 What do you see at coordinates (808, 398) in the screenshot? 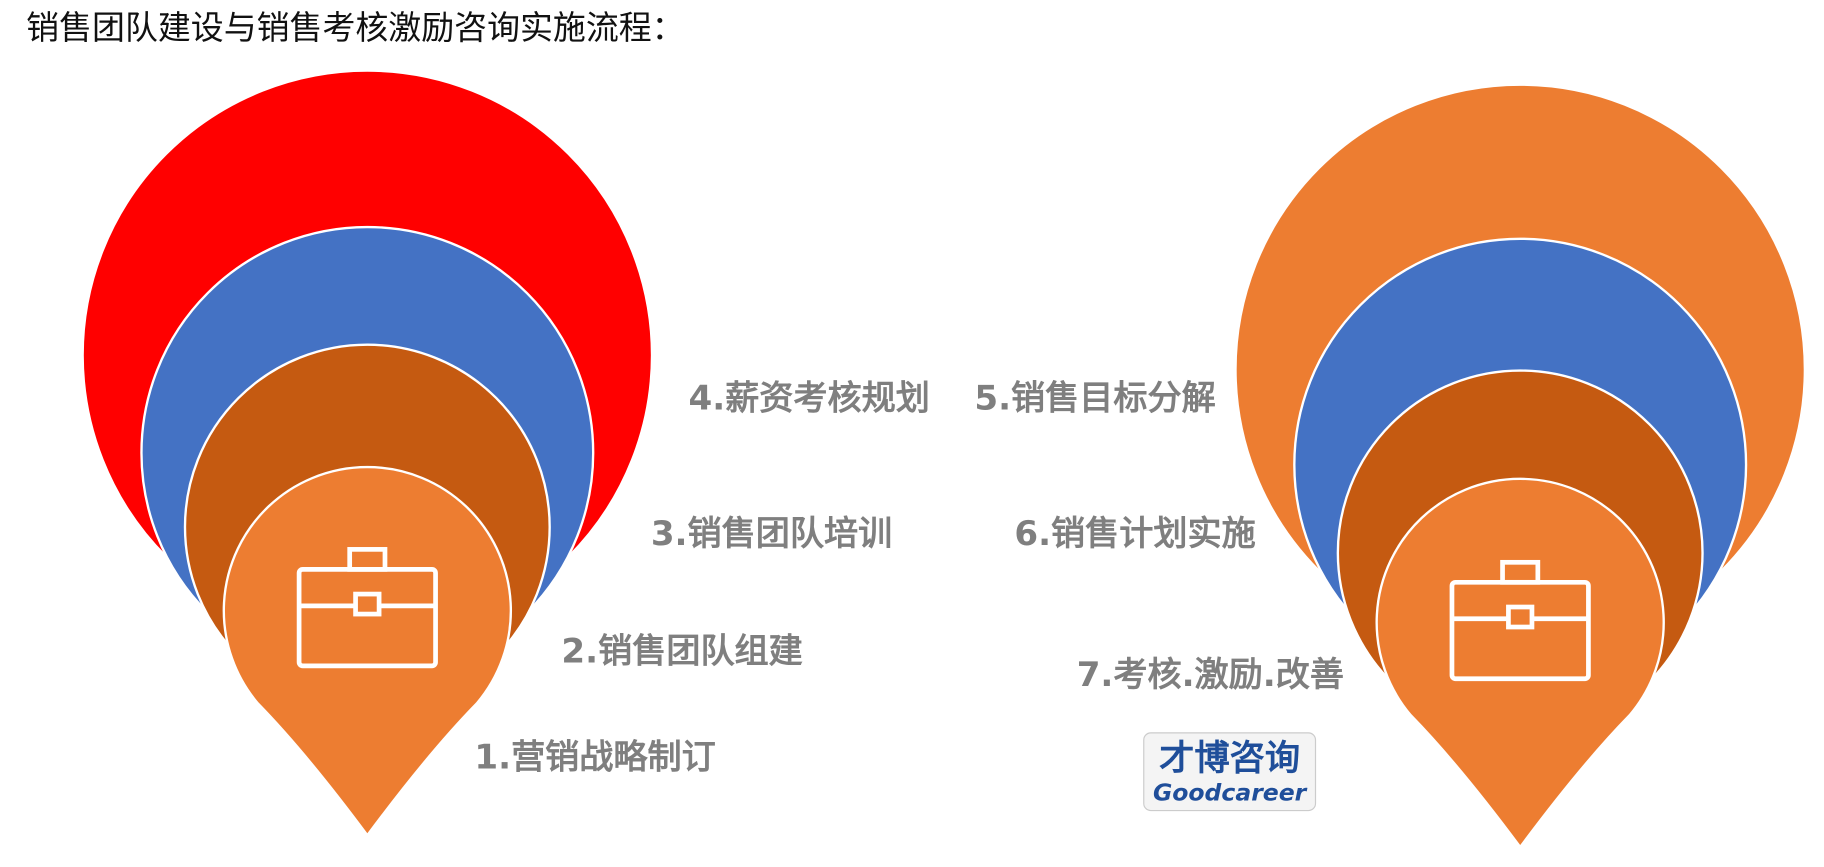
I see `step-label: 4.薪资考核规划` at bounding box center [808, 398].